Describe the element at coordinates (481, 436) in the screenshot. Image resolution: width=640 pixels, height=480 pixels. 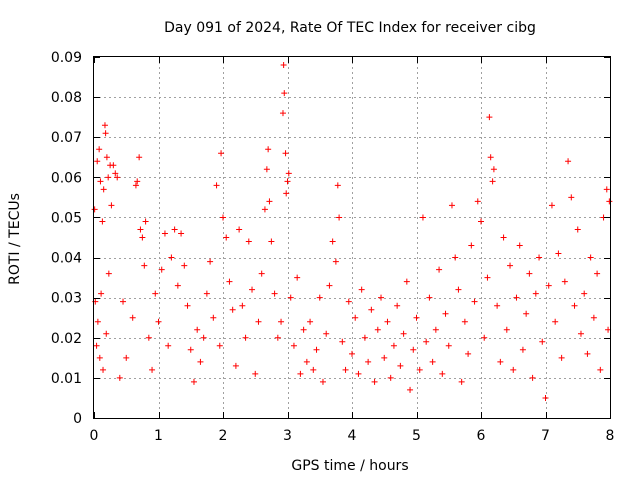
I see `x-tick-label: 6` at that location.